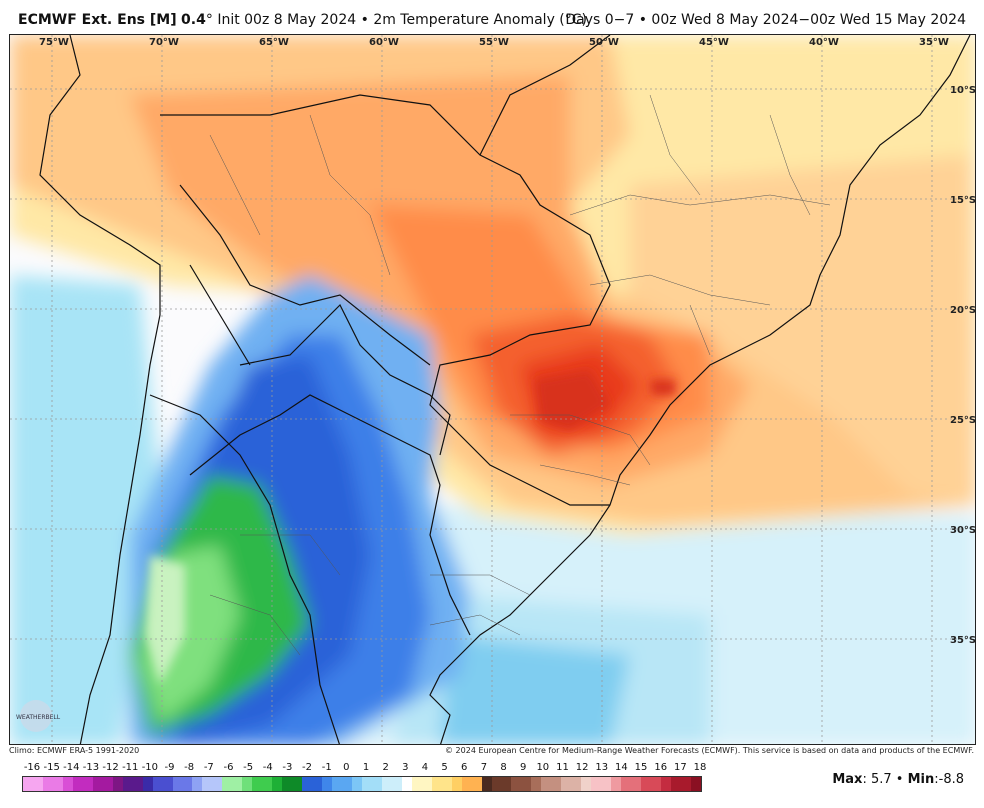  I want to click on legend-tick-label: -4, so click(267, 767).